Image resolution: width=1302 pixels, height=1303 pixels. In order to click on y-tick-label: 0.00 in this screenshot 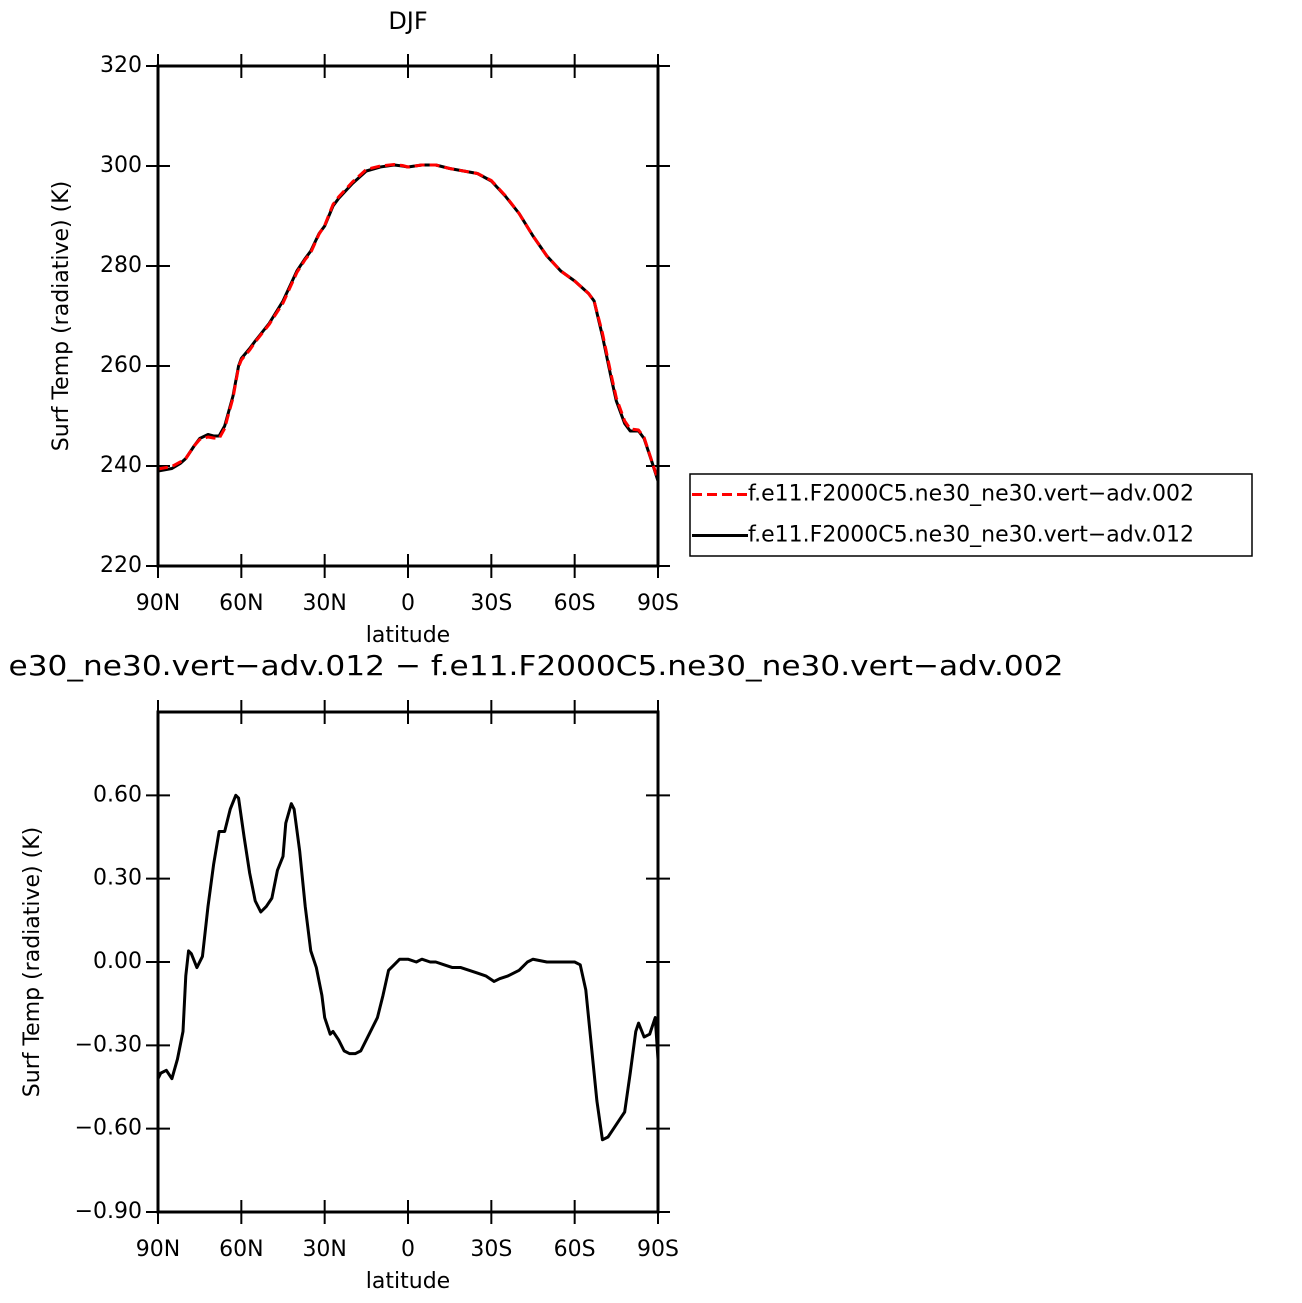, I will do `click(117, 961)`.